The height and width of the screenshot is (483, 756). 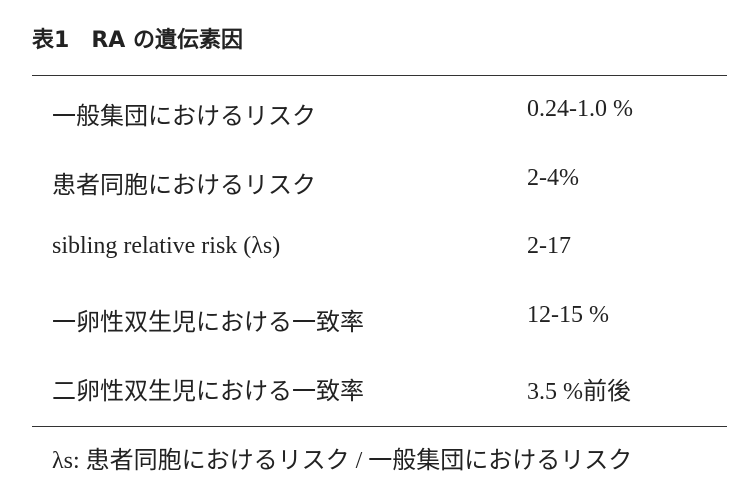 What do you see at coordinates (51, 40) in the screenshot?
I see `table-label: 表1` at bounding box center [51, 40].